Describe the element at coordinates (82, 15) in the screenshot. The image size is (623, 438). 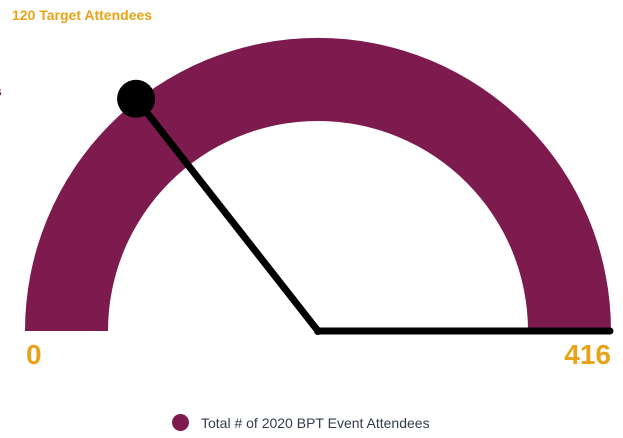
I see `target-label: 120 Target Attendees` at that location.